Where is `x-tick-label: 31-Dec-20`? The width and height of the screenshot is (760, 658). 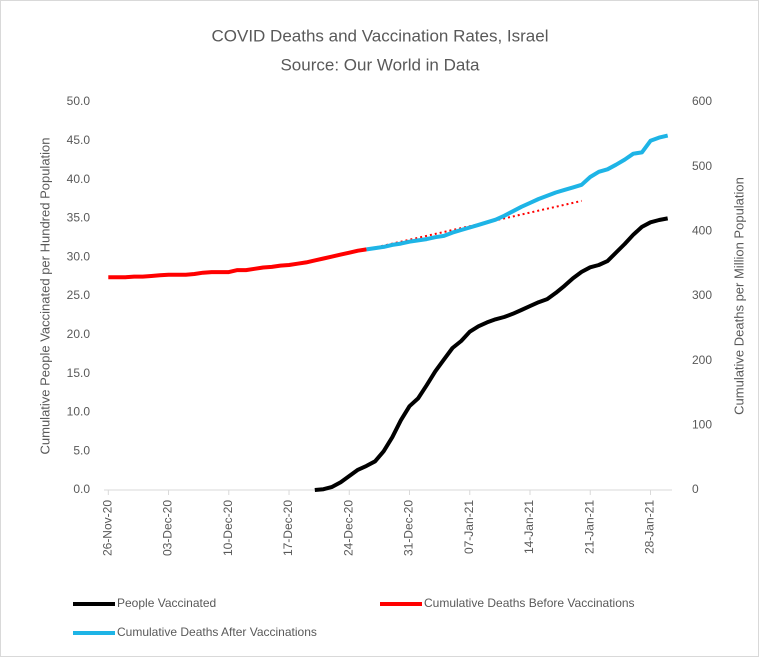 x-tick-label: 31-Dec-20 is located at coordinates (409, 528).